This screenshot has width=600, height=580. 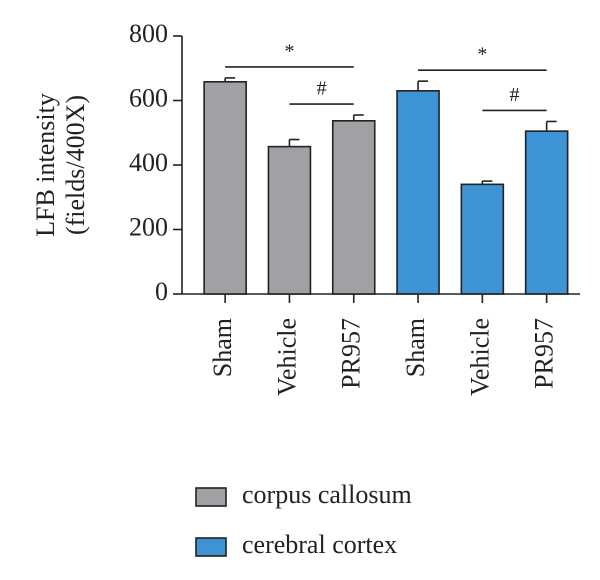 I want to click on y-label-line: LFB intensity, so click(x=45, y=165).